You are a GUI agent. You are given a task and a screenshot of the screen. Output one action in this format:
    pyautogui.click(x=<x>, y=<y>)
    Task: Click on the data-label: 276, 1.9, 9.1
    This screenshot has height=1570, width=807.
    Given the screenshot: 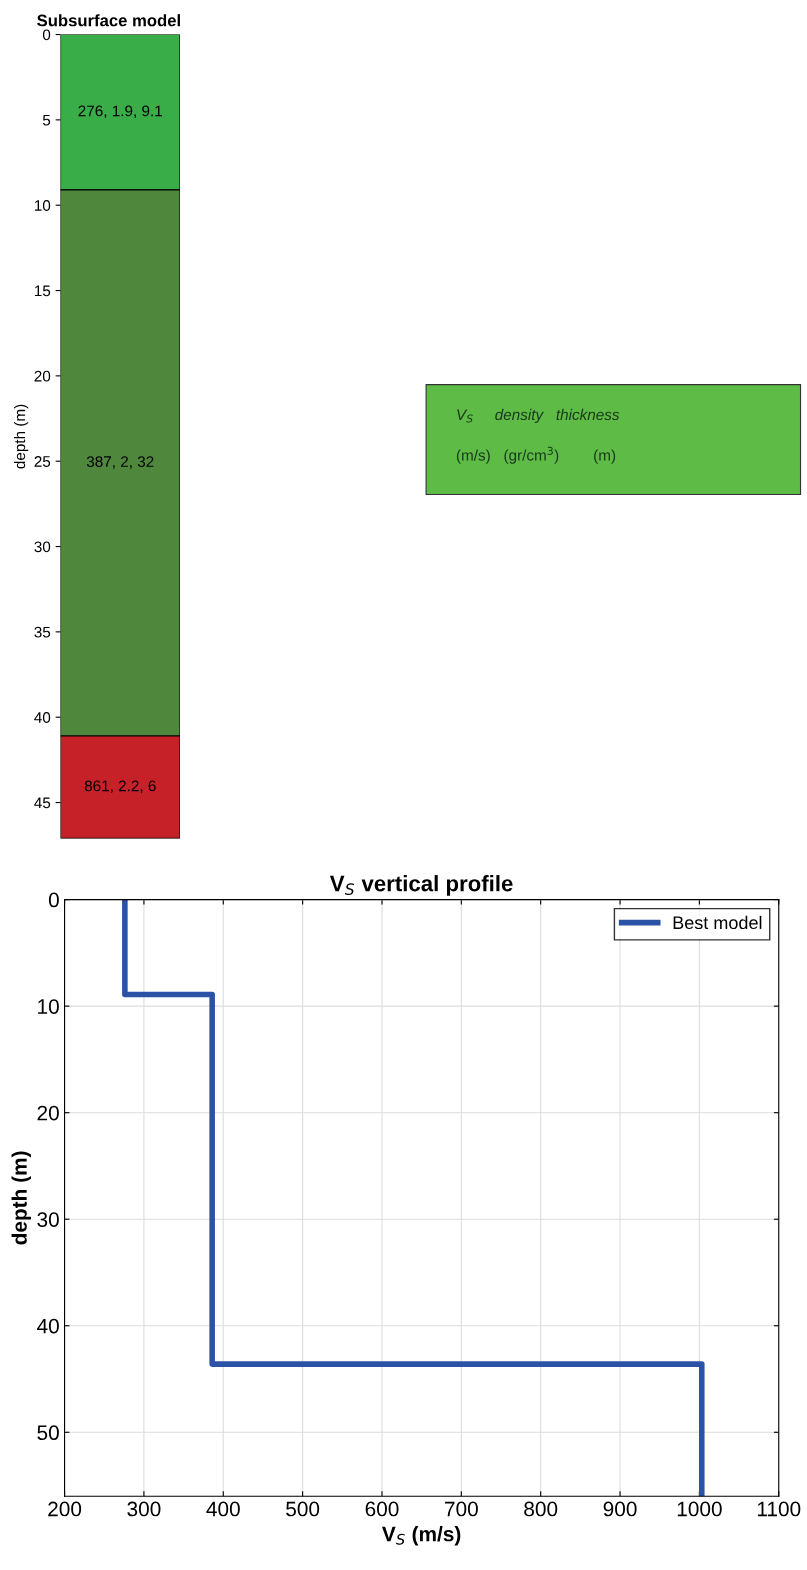 What is the action you would take?
    pyautogui.click(x=120, y=112)
    